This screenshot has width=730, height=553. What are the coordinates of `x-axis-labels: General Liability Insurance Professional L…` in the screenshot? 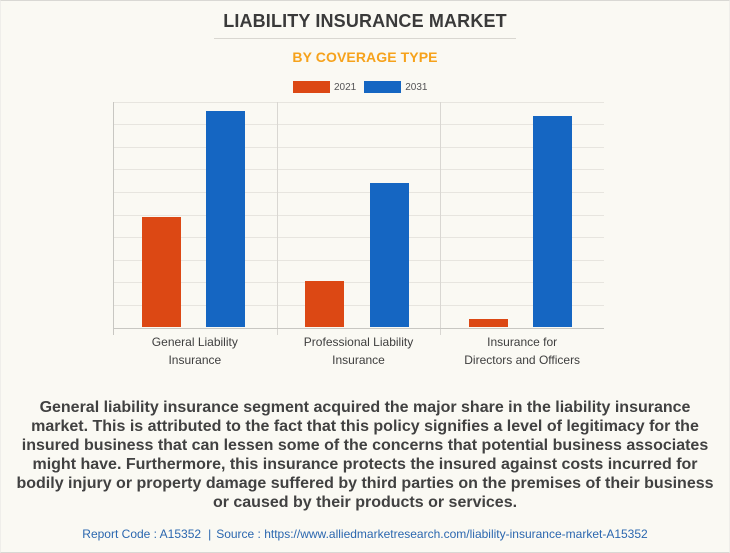 It's located at (358, 353).